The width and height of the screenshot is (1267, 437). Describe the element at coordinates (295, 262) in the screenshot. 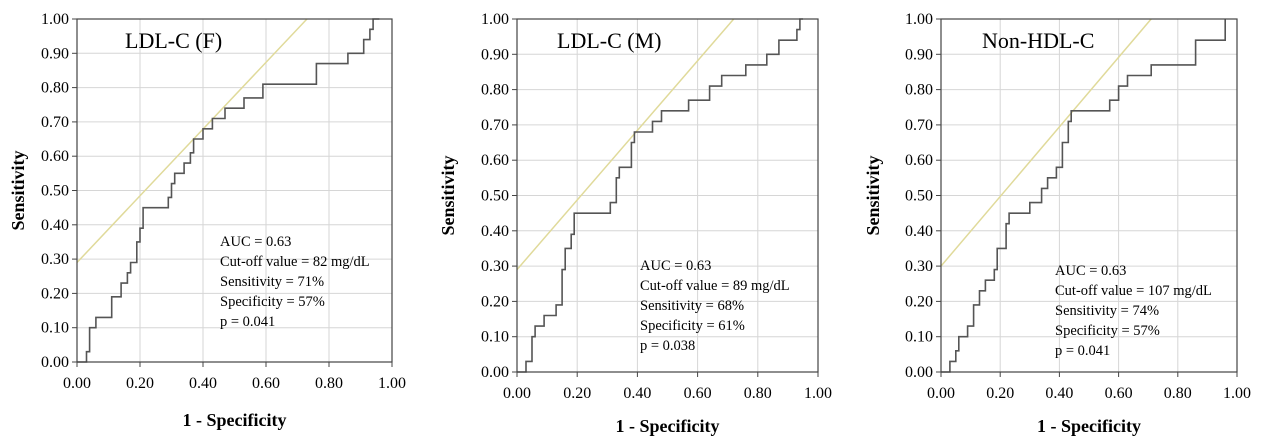

I see `stat-line: Cut-off value = 82 mg/dL` at that location.